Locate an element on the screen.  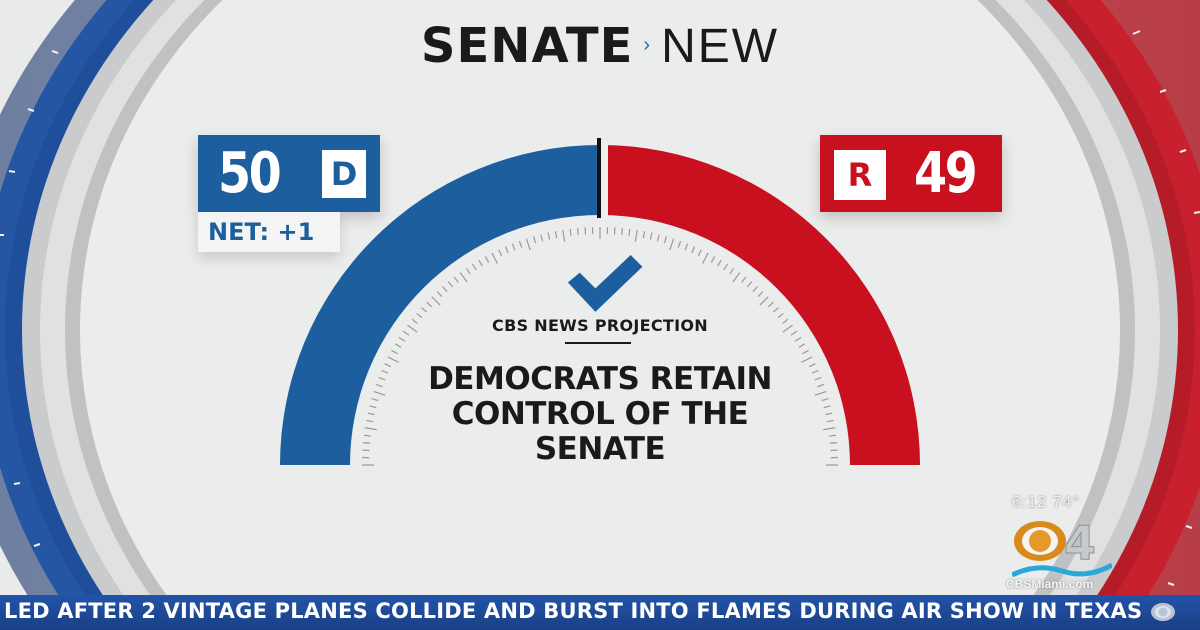
time-temperature: 6:12 74° is located at coordinates (1046, 502).